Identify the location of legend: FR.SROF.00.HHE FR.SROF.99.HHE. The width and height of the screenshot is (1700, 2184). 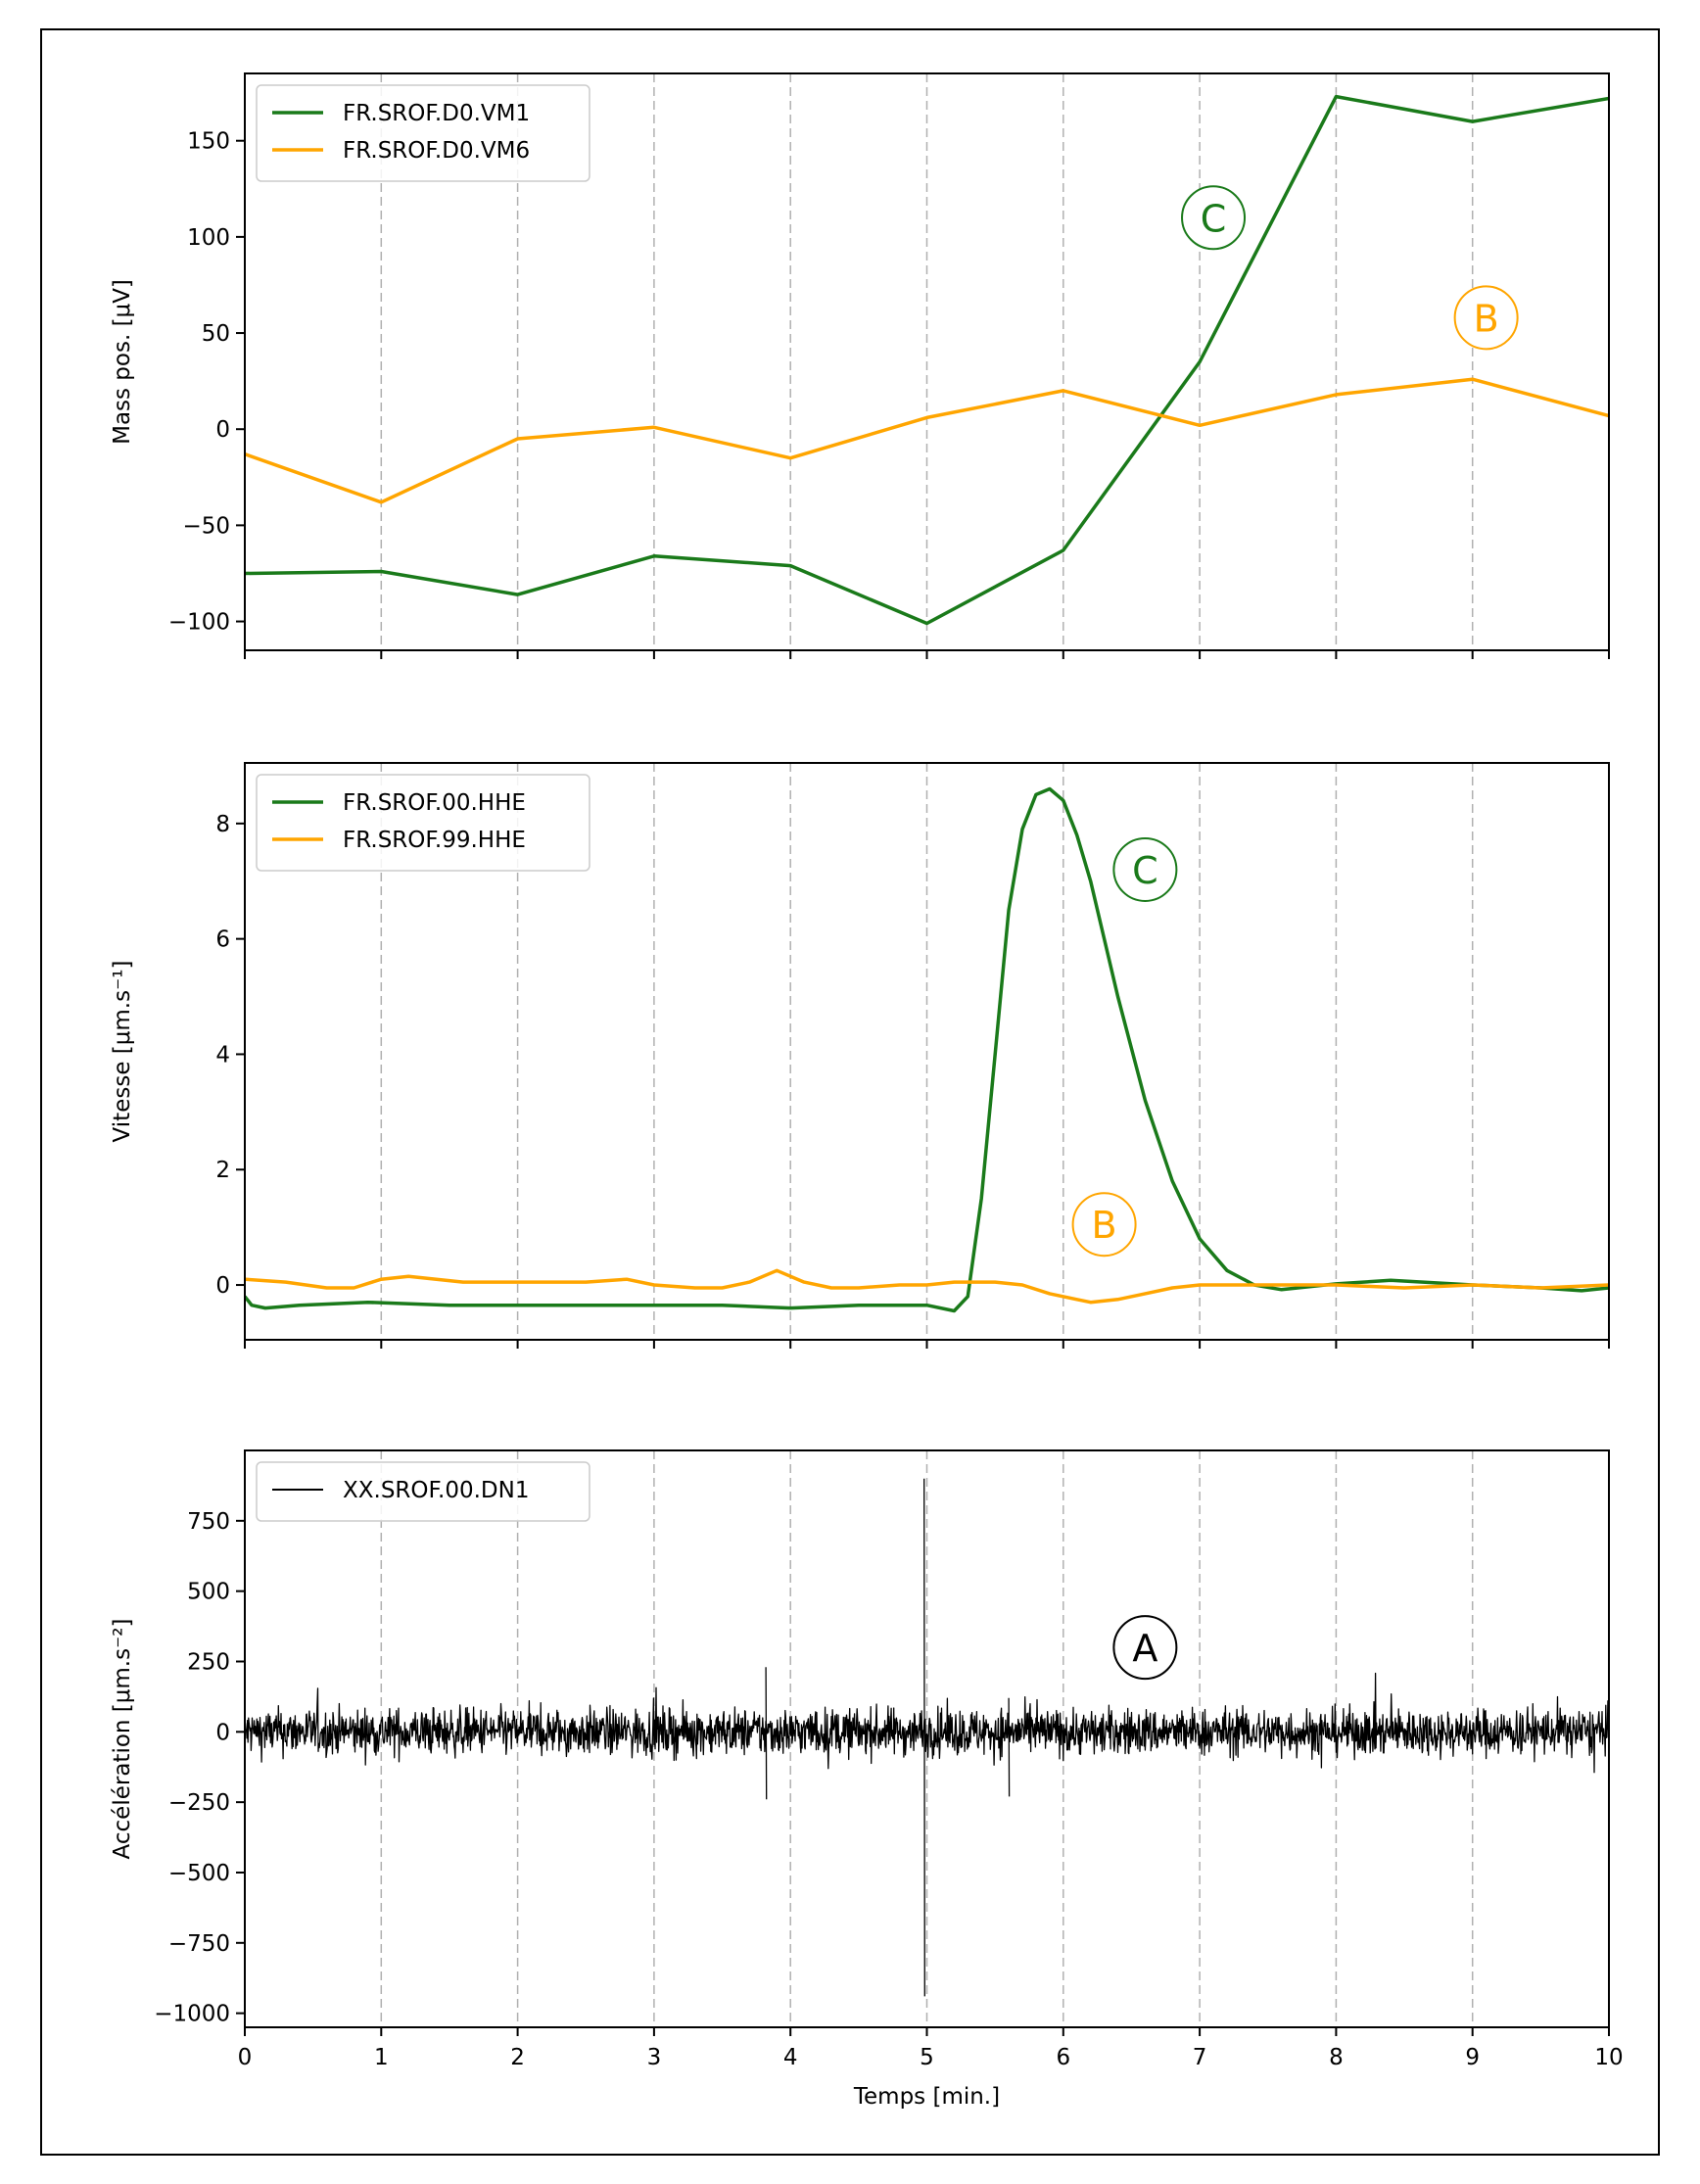
(423, 823).